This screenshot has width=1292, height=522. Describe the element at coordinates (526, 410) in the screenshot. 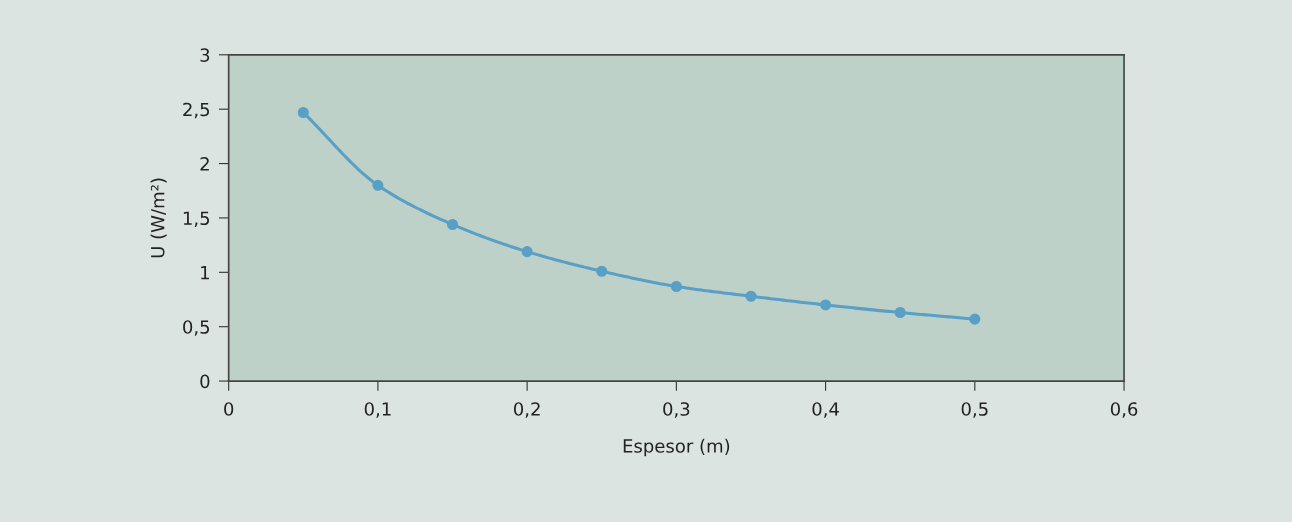

I see `x-tick-label: 0,2` at that location.